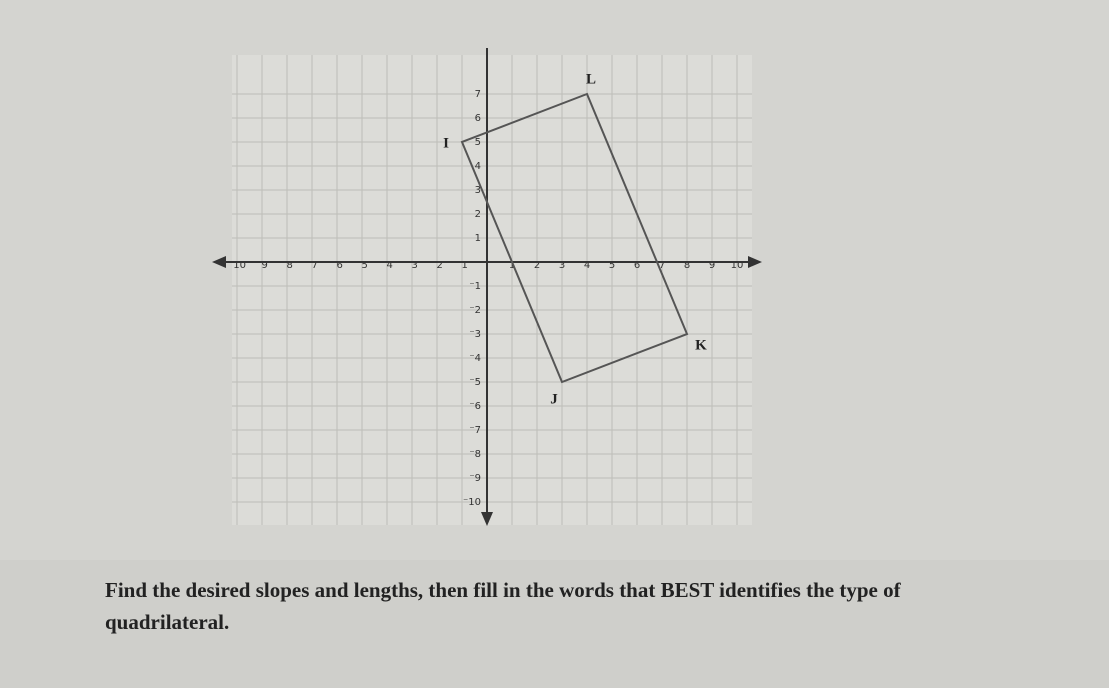  I want to click on y-tick-label: ⁻5, so click(475, 382).